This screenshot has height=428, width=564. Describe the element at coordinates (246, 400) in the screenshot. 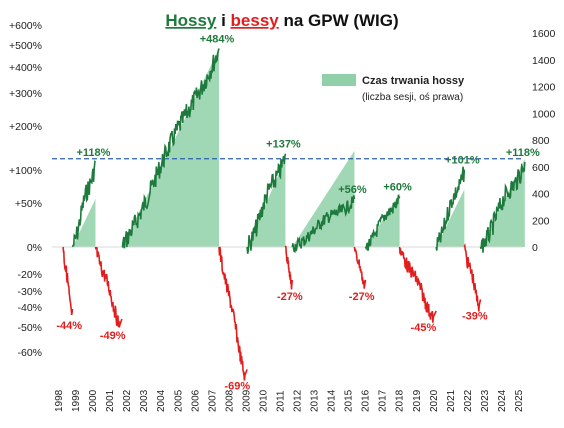

I see `x-tick-label: 2009` at that location.